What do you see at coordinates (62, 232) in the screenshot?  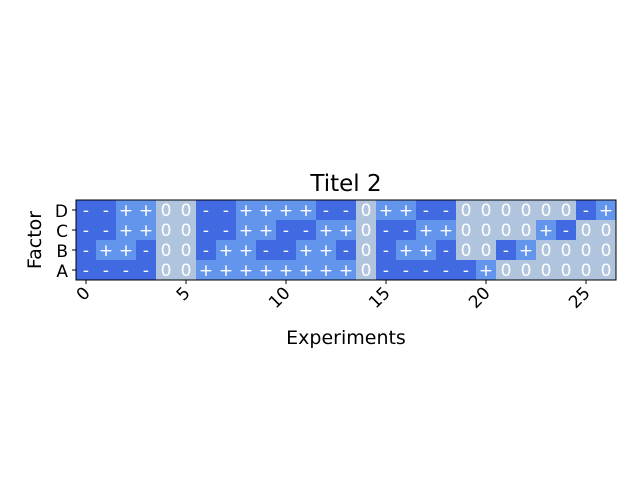 I see `y-tick-label: C` at bounding box center [62, 232].